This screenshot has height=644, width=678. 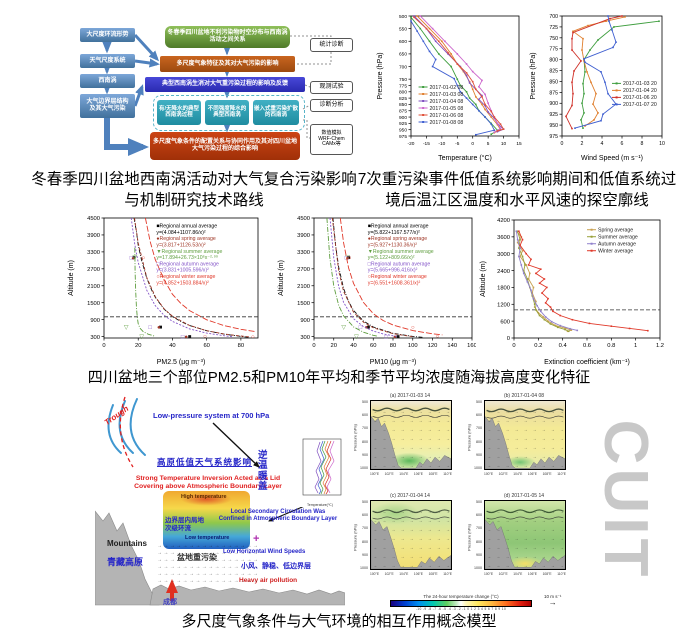 What do you see at coordinates (392, 246) in the screenshot?
I see `svg-text: y=(5.927+1130.36/x)²` at bounding box center [392, 246].